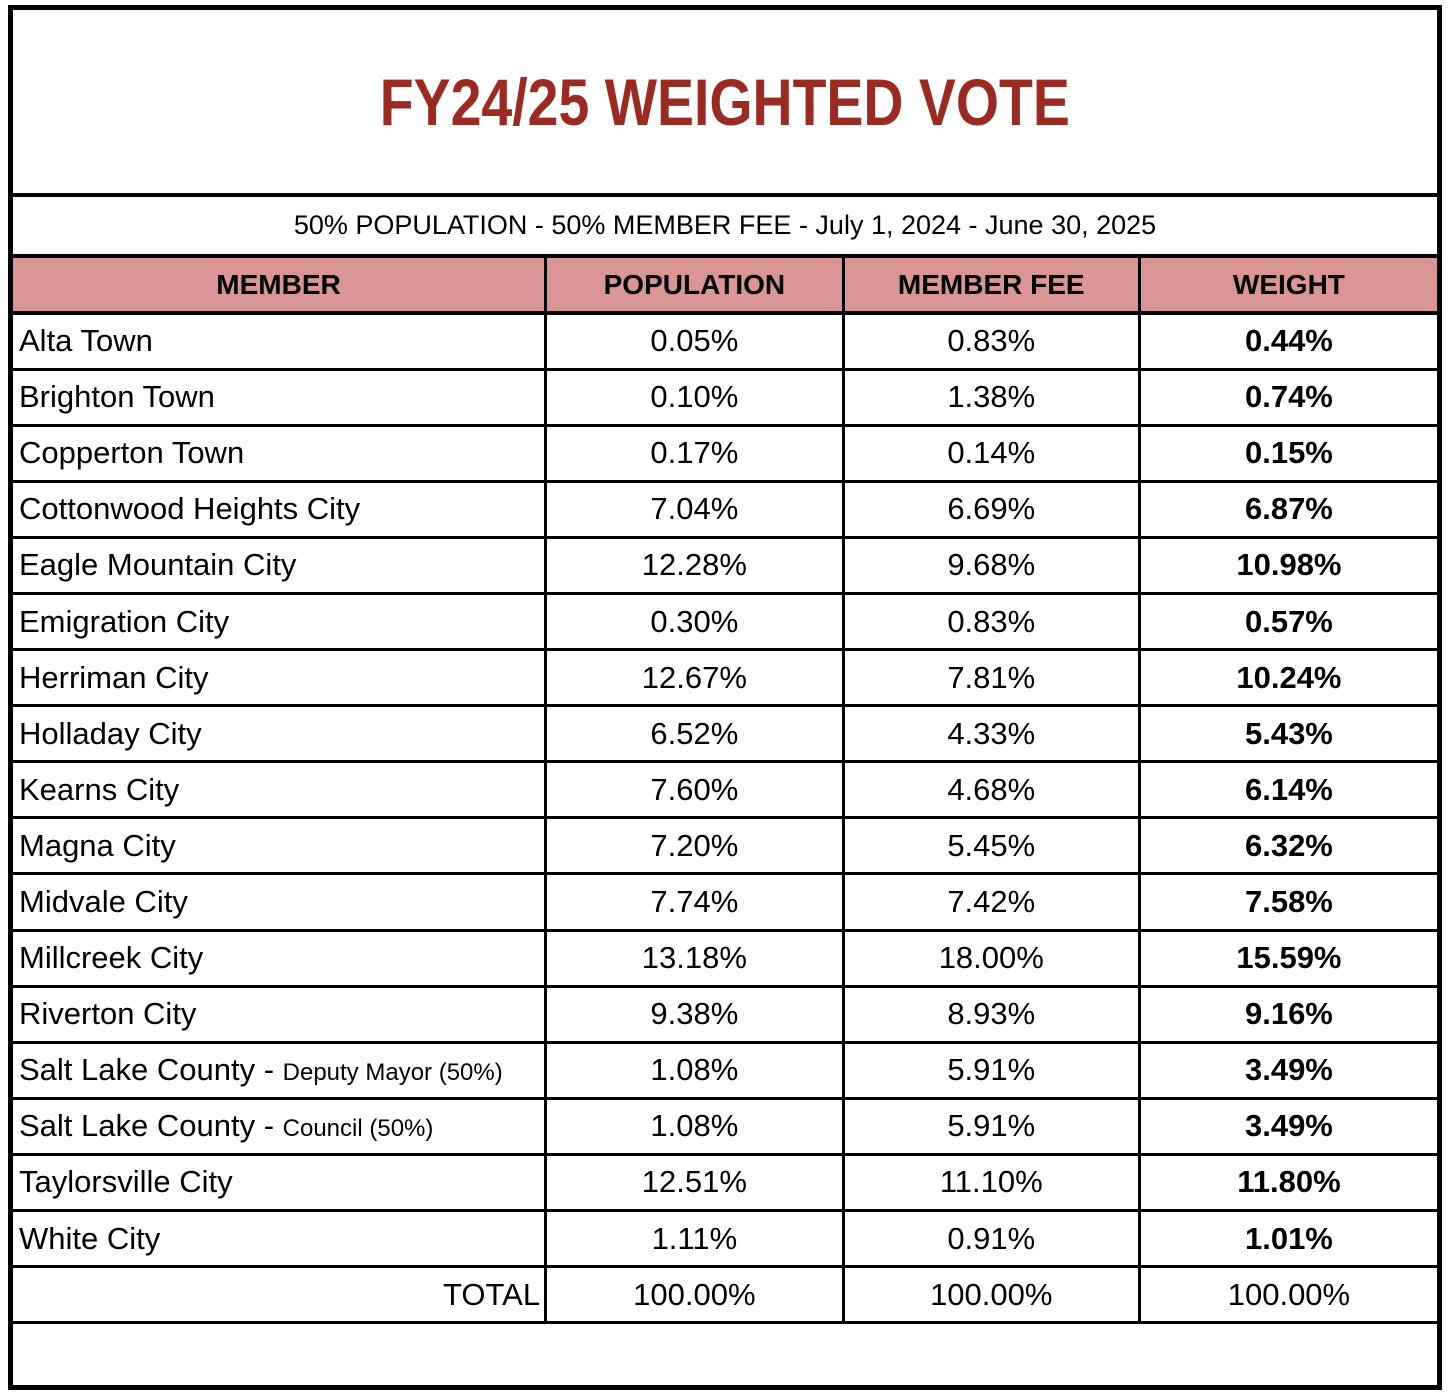 The image size is (1450, 1394). What do you see at coordinates (158, 565) in the screenshot?
I see `member-name: Eagle Mountain City` at bounding box center [158, 565].